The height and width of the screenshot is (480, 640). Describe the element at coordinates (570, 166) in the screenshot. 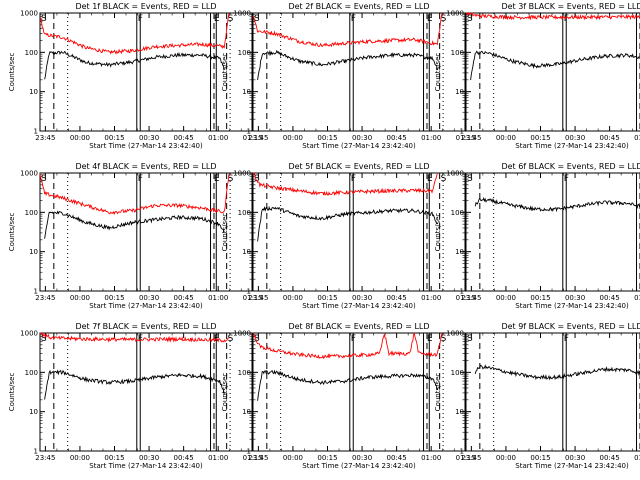

I see `panel-title: Det 6f BLACK = Events, RED = LLD` at that location.